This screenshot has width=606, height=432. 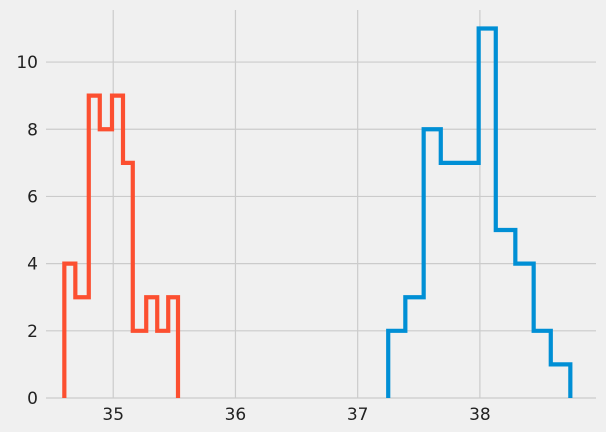 What do you see at coordinates (32, 399) in the screenshot?
I see `y-tick-label: 0` at bounding box center [32, 399].